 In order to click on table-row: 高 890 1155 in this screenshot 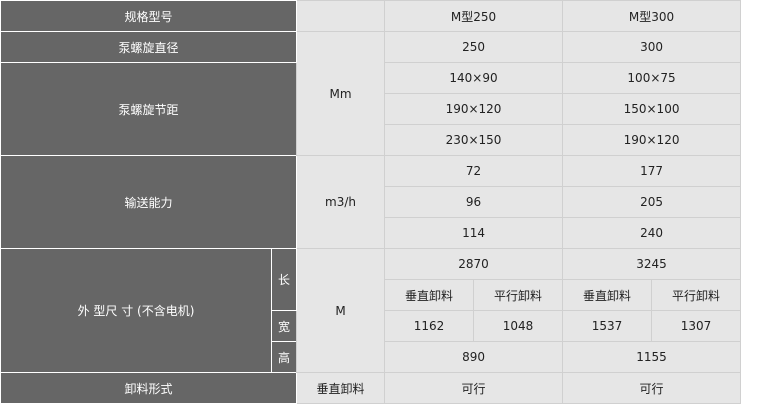, I will do `click(371, 357)`.